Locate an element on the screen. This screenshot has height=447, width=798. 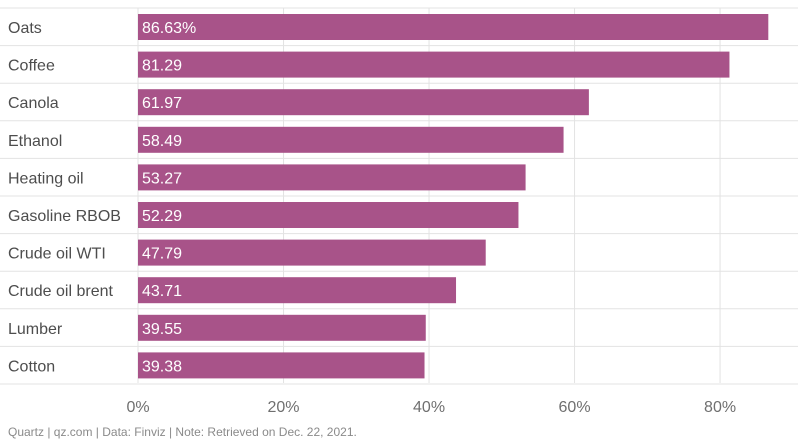
data-label: 52.29 is located at coordinates (162, 216).